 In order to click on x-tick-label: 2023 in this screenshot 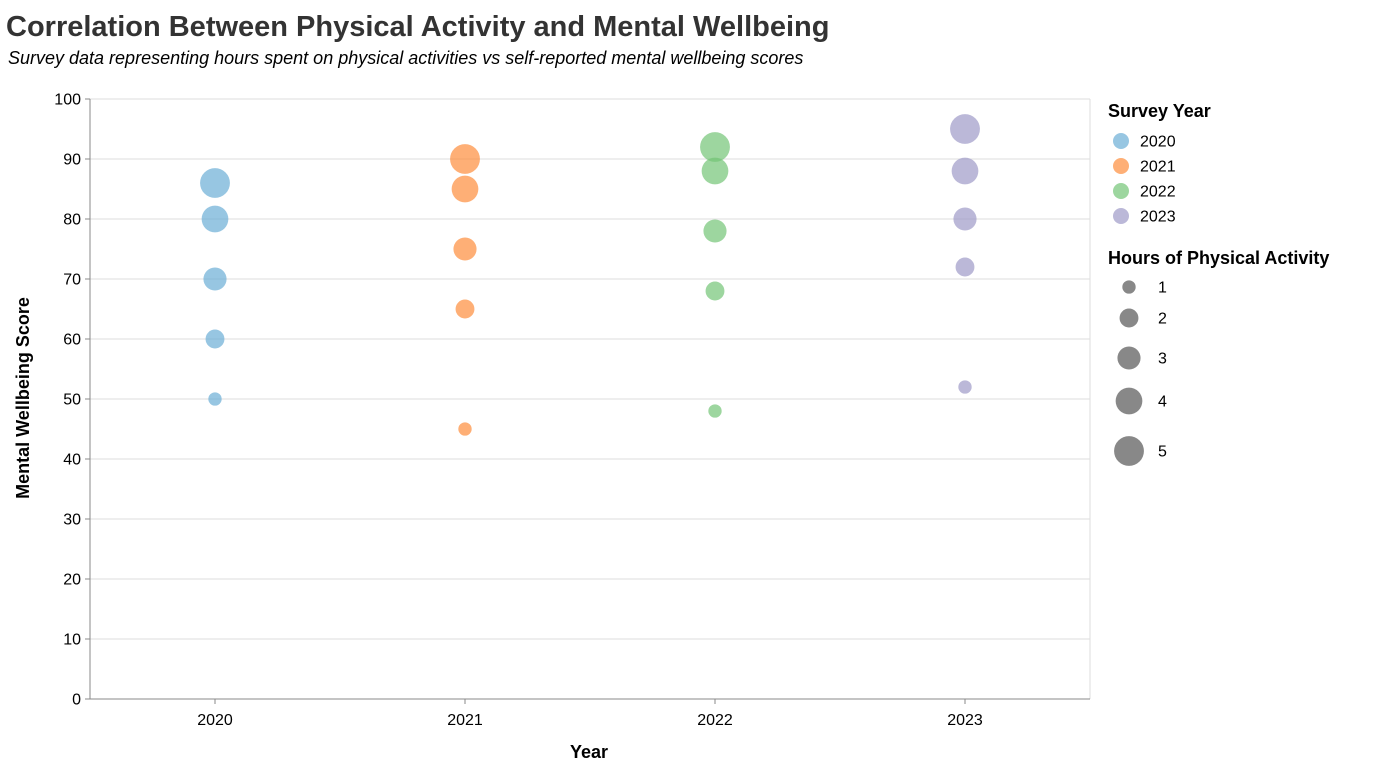, I will do `click(965, 720)`.